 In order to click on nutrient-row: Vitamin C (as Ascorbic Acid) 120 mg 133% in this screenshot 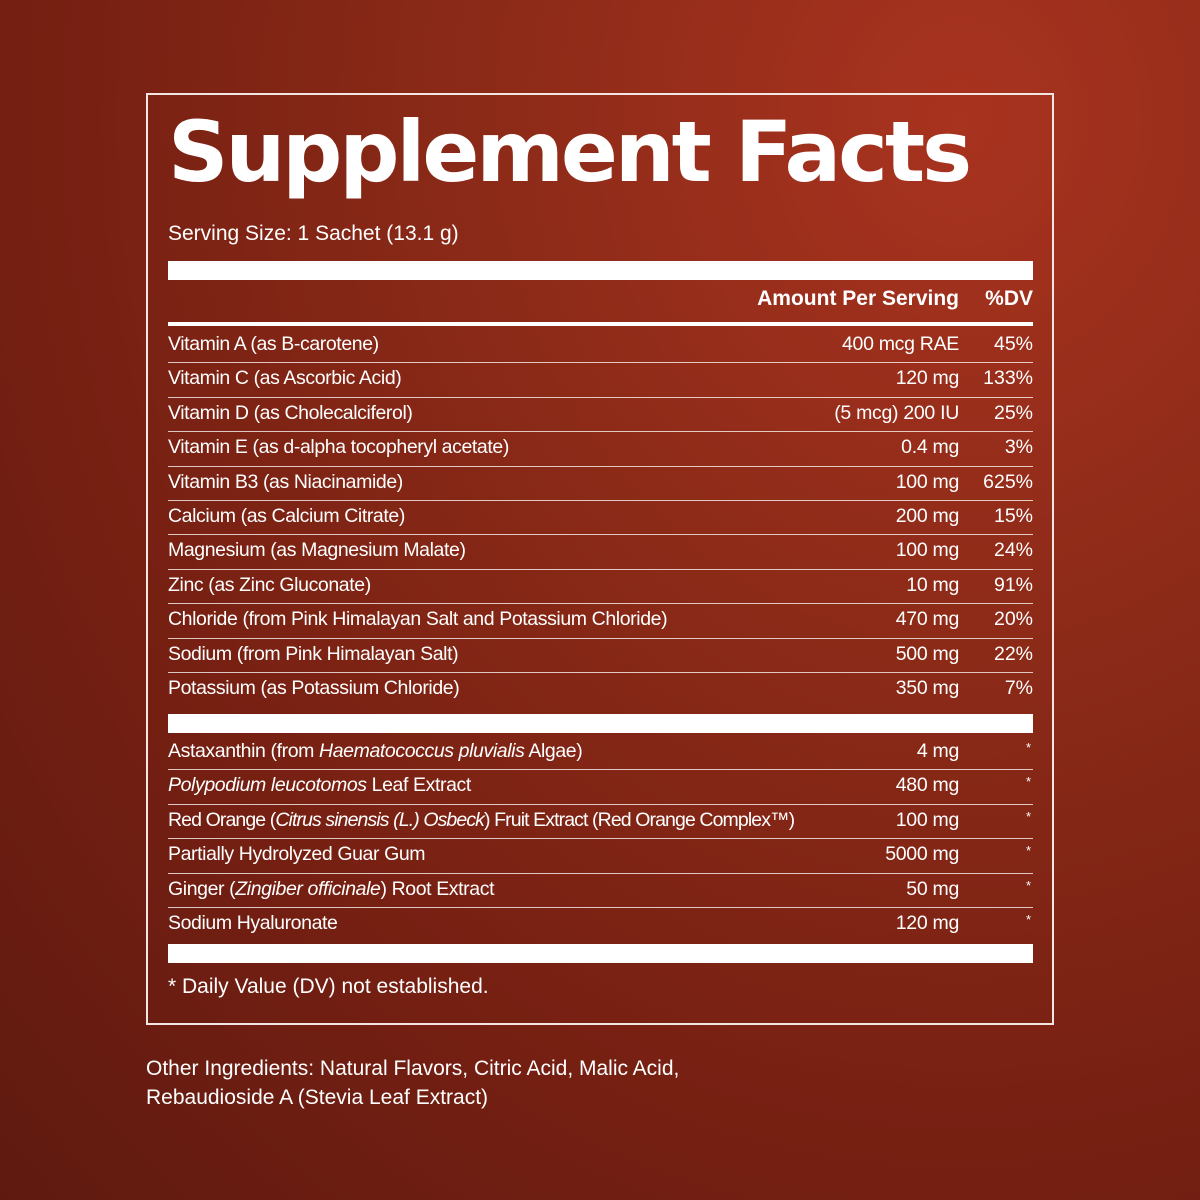, I will do `click(600, 380)`.